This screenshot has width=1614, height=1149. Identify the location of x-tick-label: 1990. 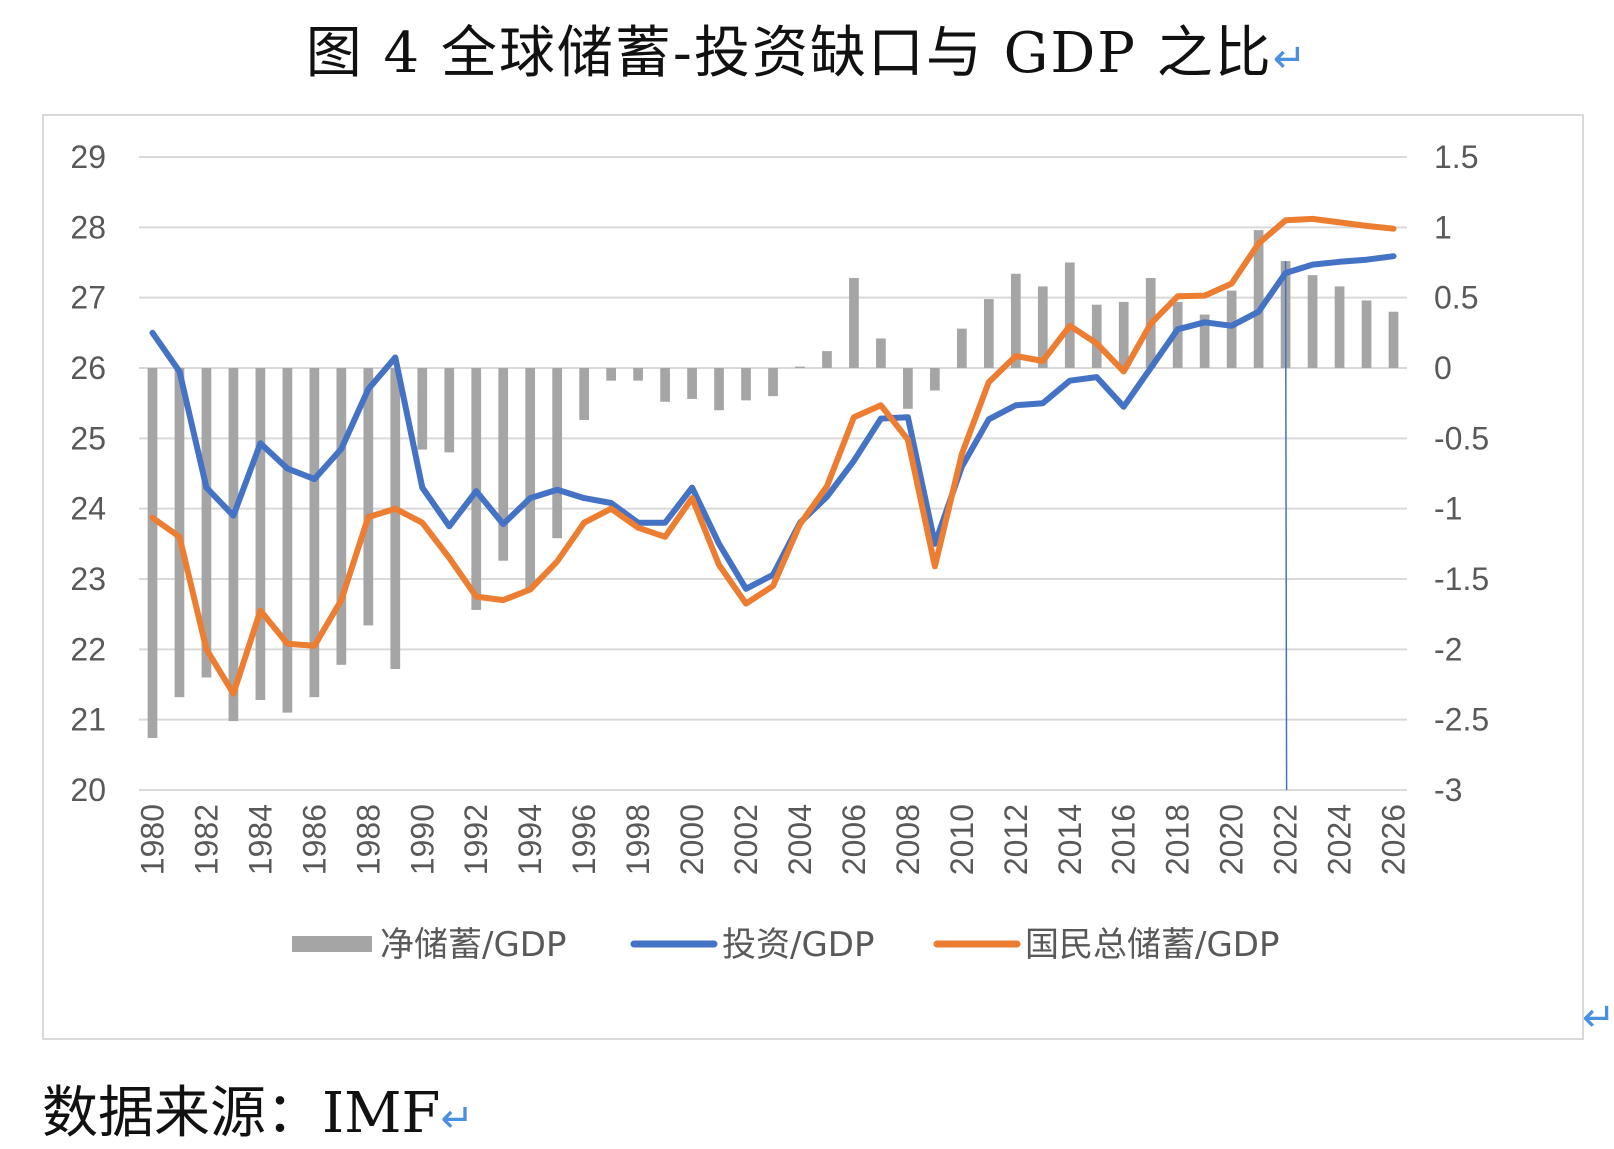
(422, 839).